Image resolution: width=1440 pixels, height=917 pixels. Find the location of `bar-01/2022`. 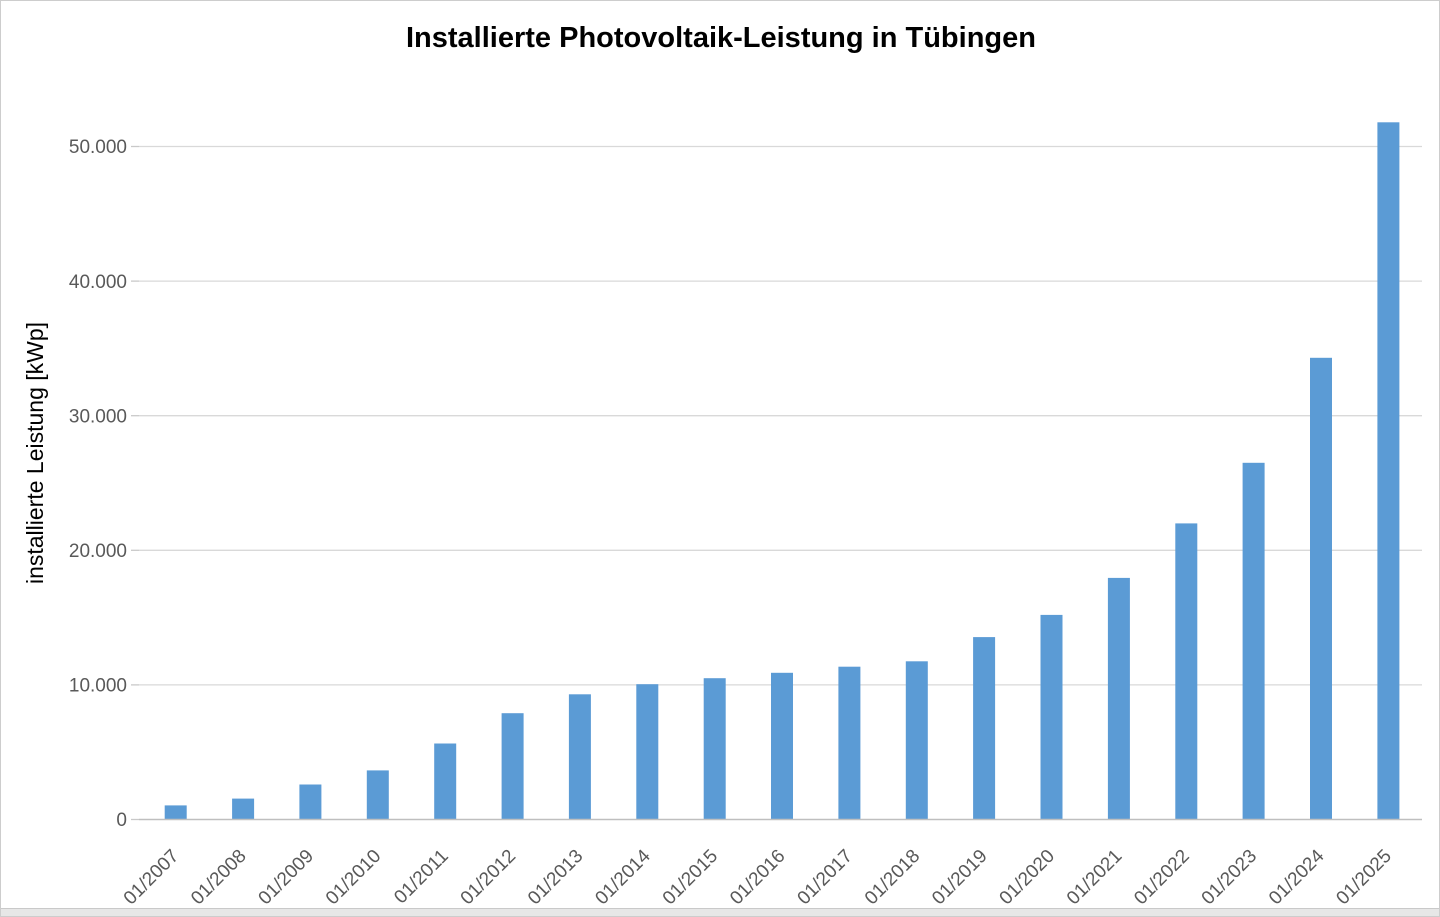

bar-01/2022 is located at coordinates (1186, 671).